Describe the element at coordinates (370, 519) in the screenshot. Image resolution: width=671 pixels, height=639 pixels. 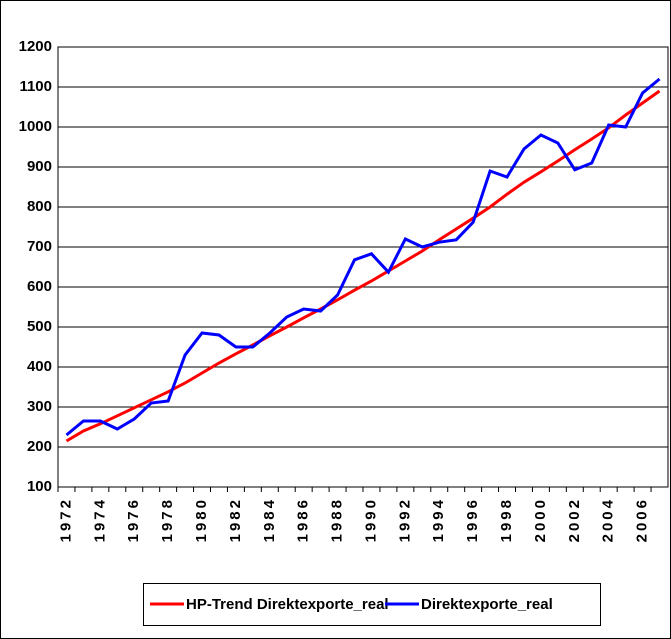
I see `x-tick-label: 1990` at that location.